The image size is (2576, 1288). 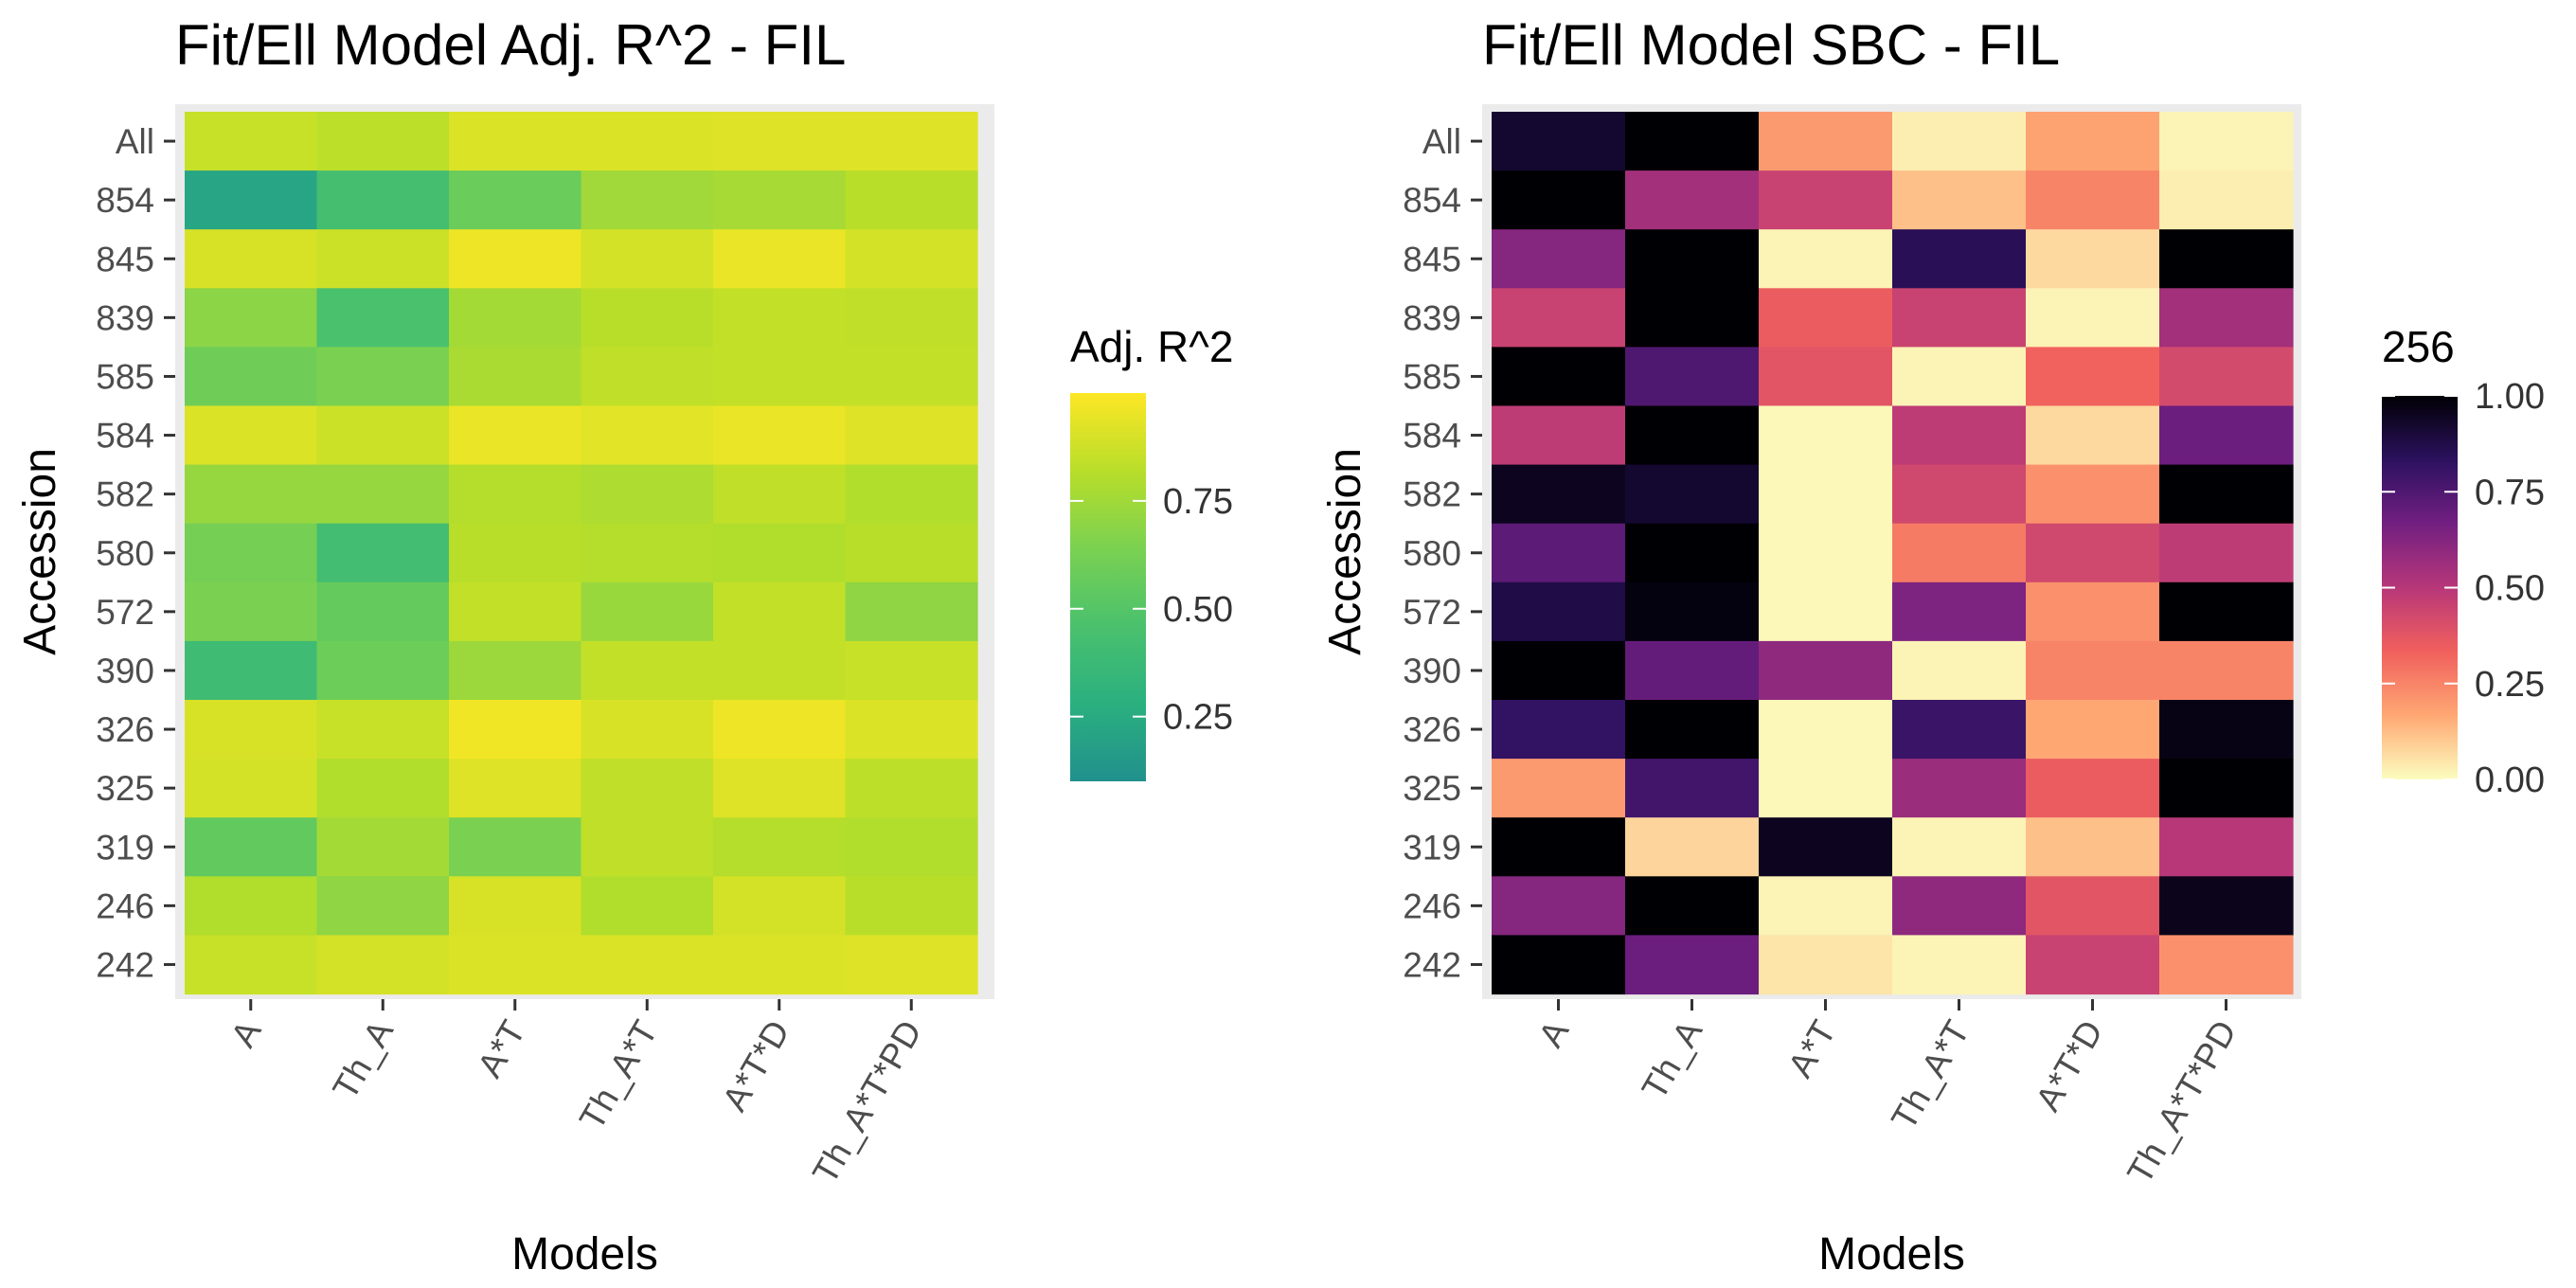 What do you see at coordinates (125, 200) in the screenshot?
I see `y-tick-label: 854` at bounding box center [125, 200].